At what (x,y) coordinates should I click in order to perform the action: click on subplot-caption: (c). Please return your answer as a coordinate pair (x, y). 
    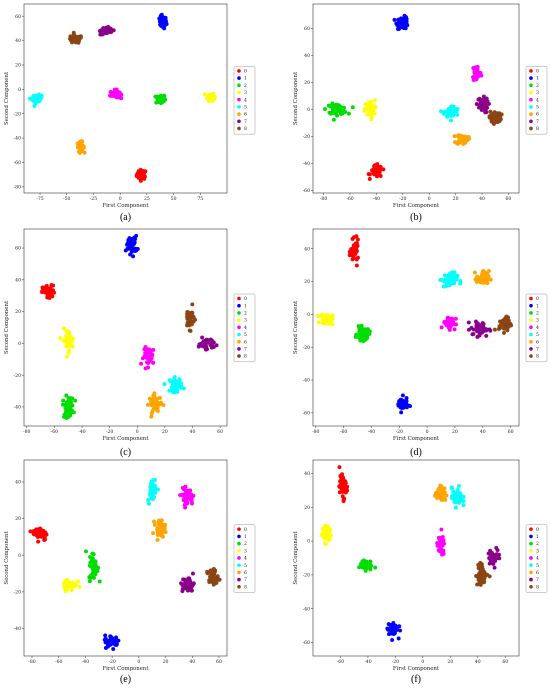
    Looking at the image, I should click on (125, 452).